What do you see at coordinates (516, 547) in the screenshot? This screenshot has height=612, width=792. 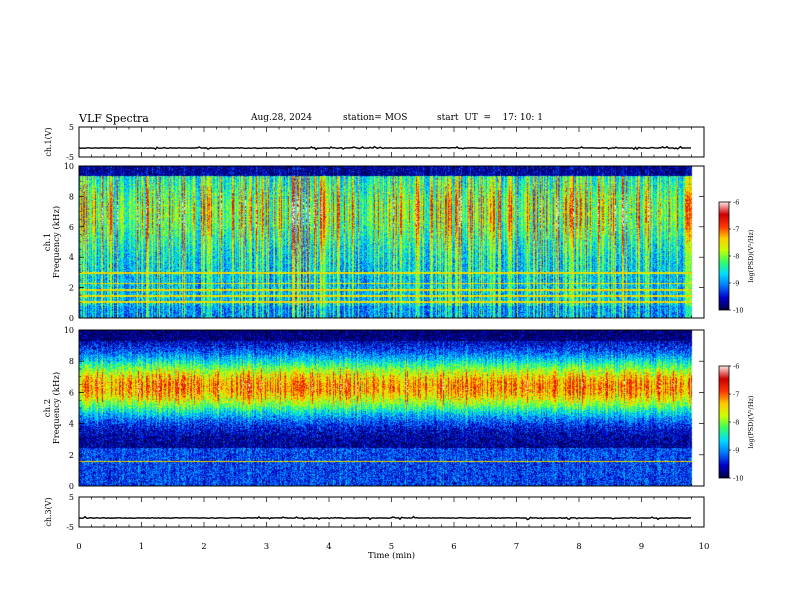 I see `xtick-label: 7` at bounding box center [516, 547].